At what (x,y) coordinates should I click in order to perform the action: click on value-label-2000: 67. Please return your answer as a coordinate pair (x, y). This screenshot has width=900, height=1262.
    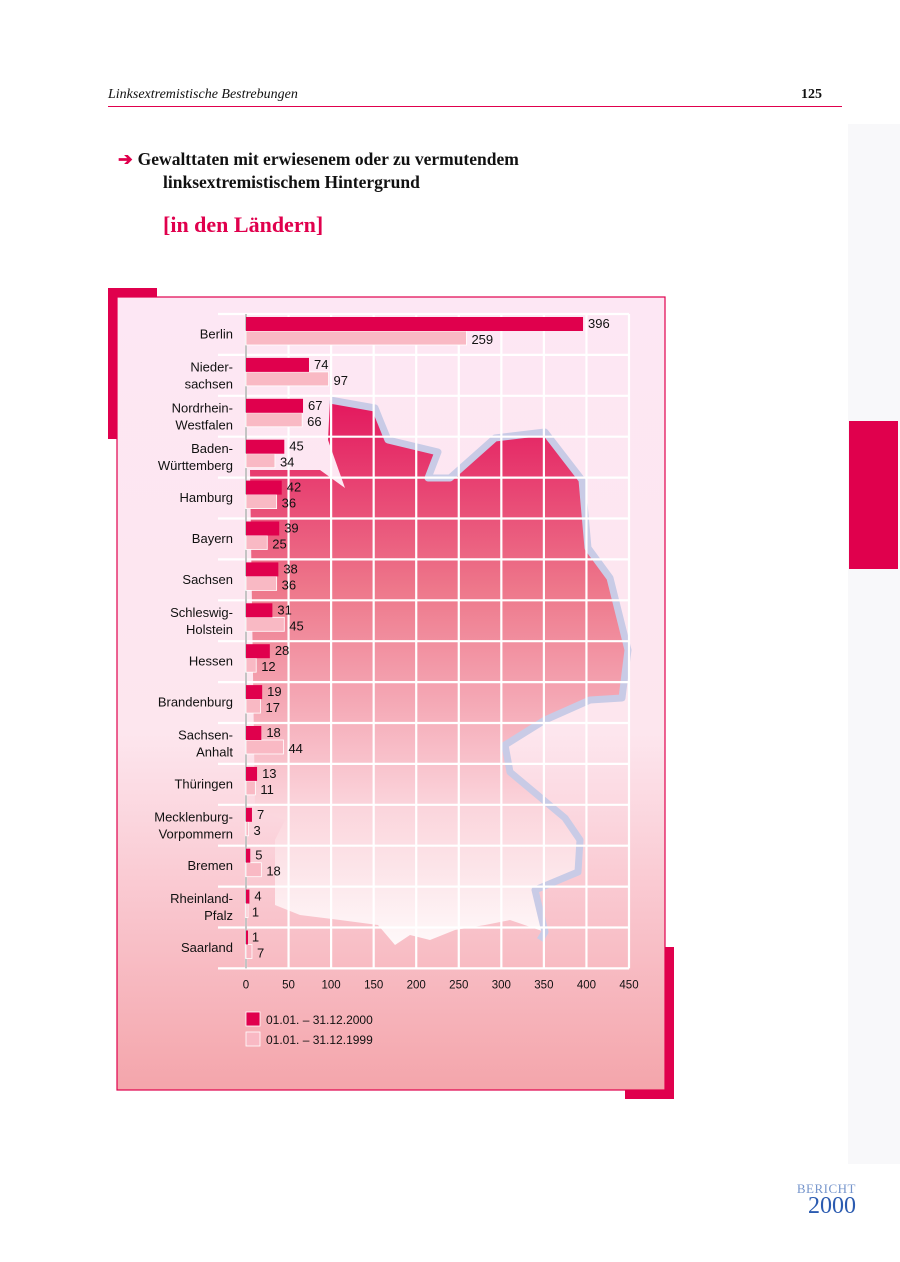
    Looking at the image, I should click on (315, 405).